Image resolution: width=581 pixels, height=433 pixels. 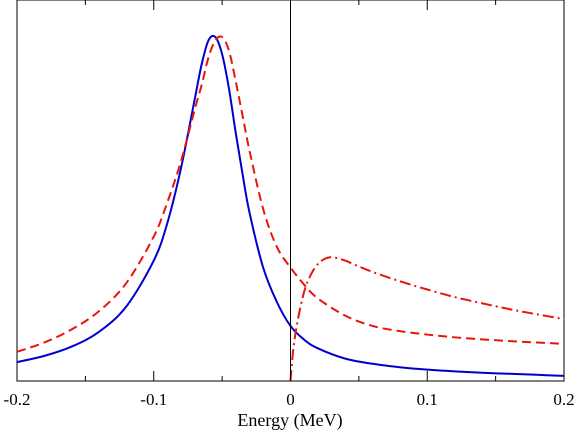 What do you see at coordinates (427, 319) in the screenshot?
I see `series-line-dash-dot` at bounding box center [427, 319].